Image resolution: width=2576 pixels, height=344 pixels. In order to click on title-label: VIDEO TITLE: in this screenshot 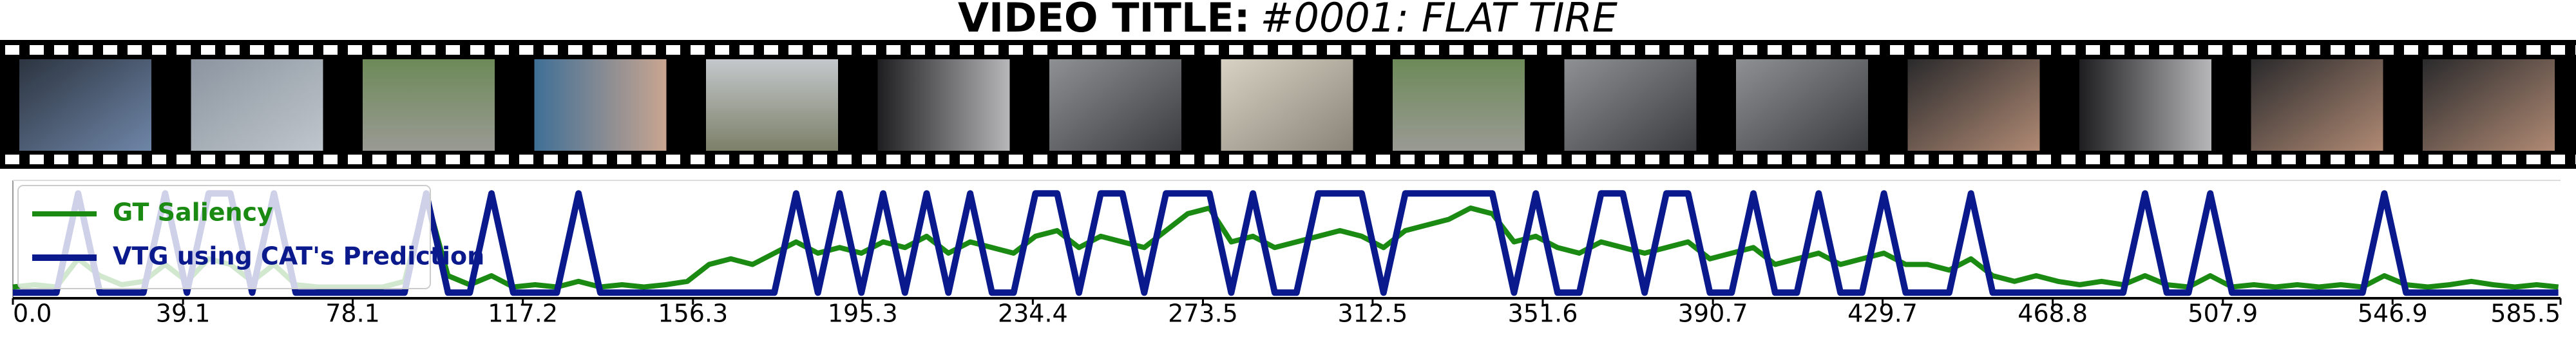, I will do `click(1104, 20)`.